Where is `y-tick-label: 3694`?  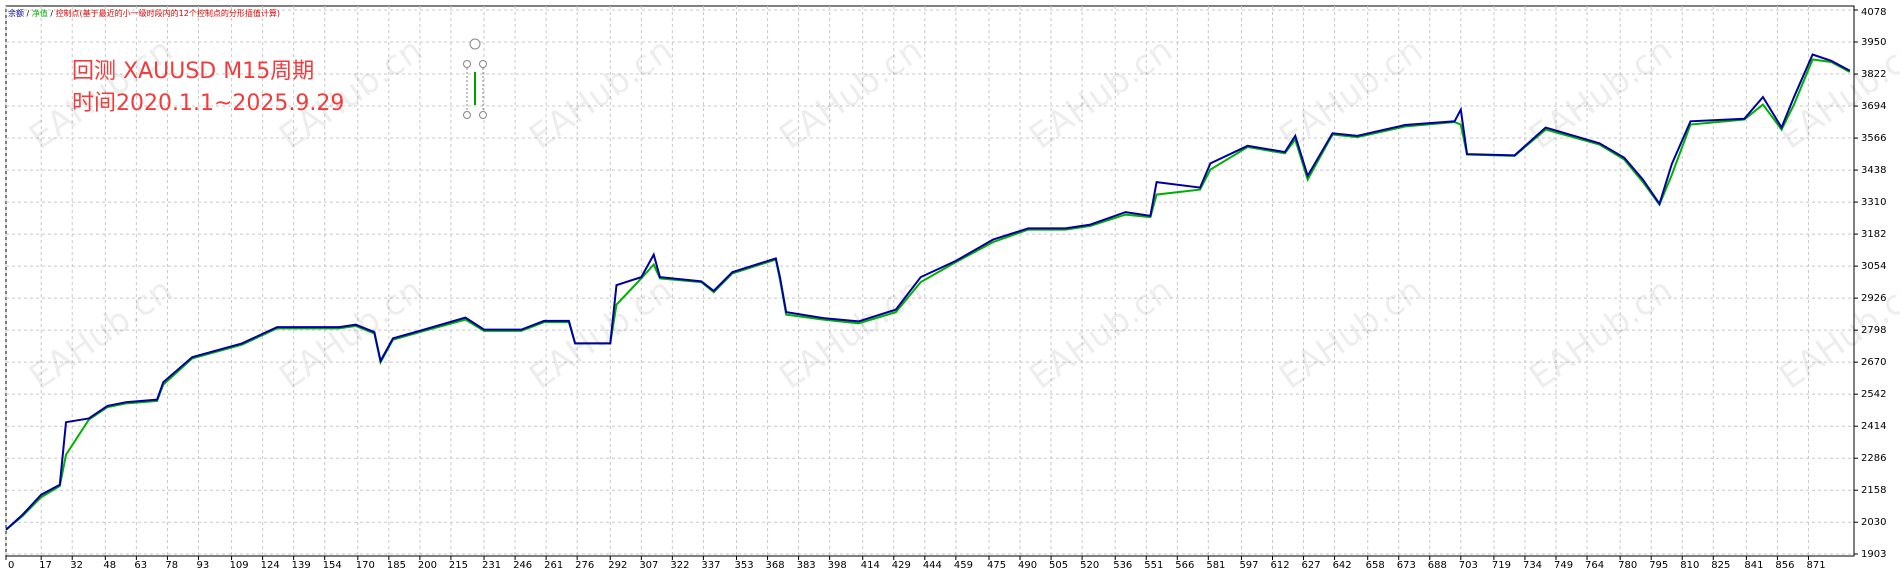
y-tick-label: 3694 is located at coordinates (1873, 106).